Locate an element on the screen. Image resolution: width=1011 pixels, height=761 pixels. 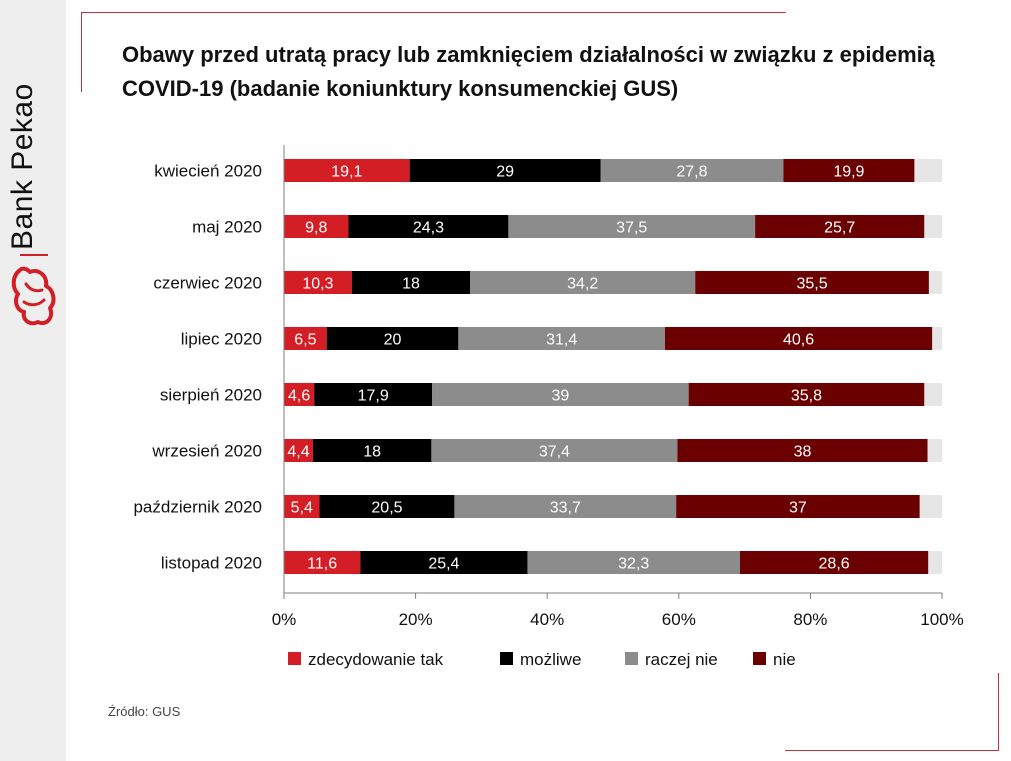
data-label: 37,5 is located at coordinates (631, 228).